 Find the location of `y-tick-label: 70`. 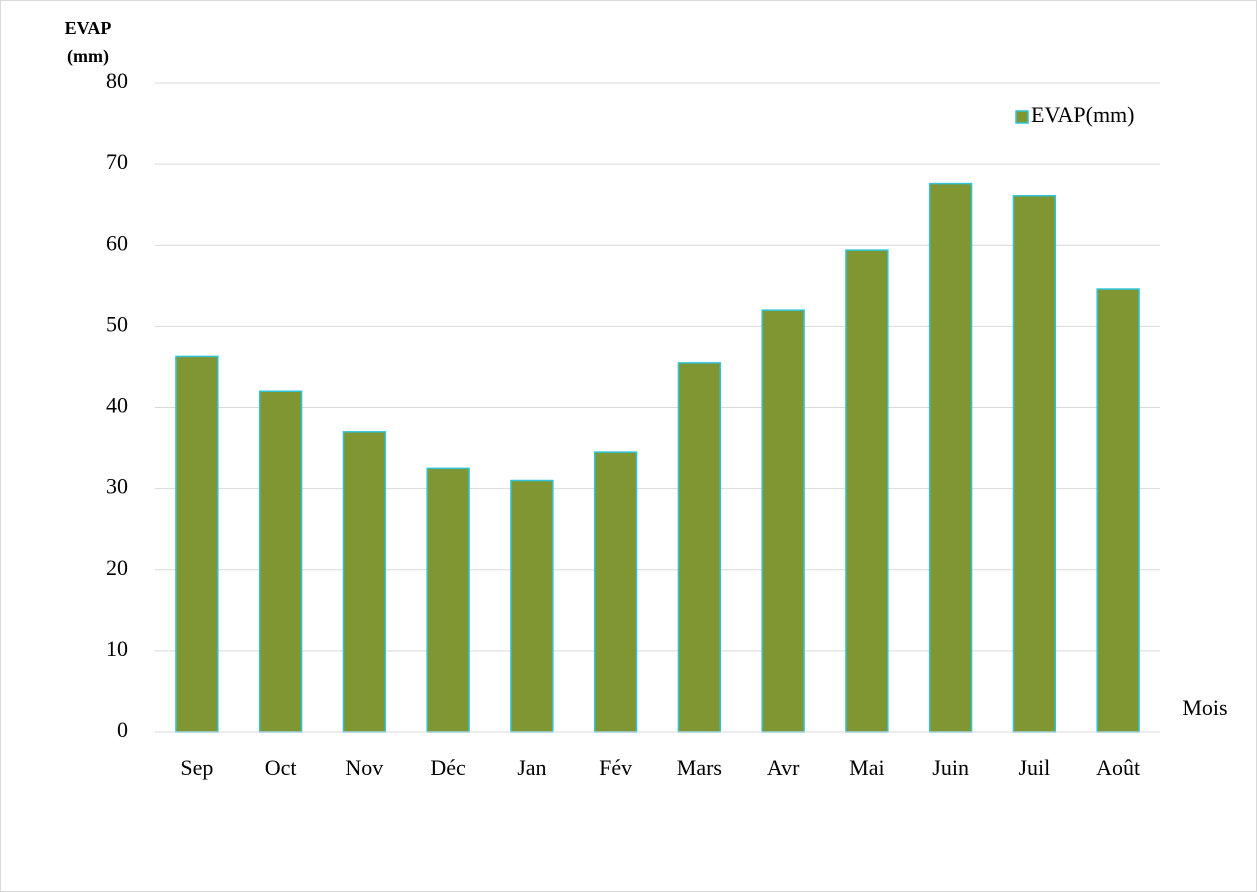

y-tick-label: 70 is located at coordinates (117, 161).